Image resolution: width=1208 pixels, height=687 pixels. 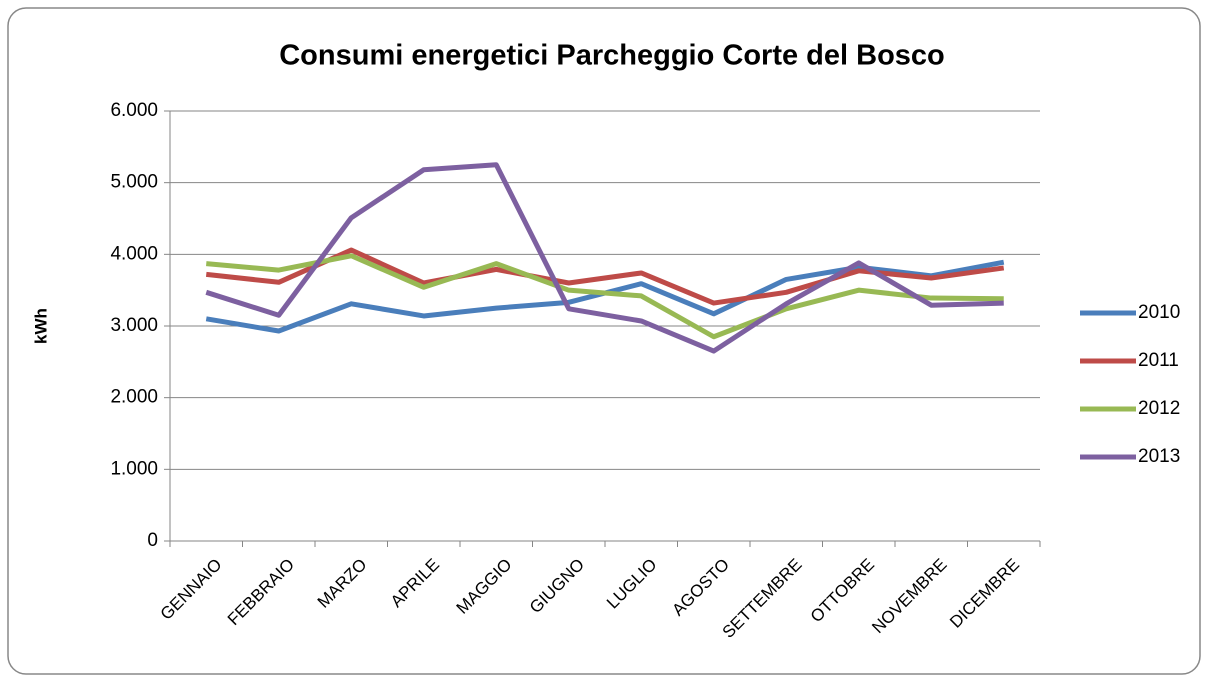 I want to click on y-tick-label: 4.000, so click(x=134, y=253).